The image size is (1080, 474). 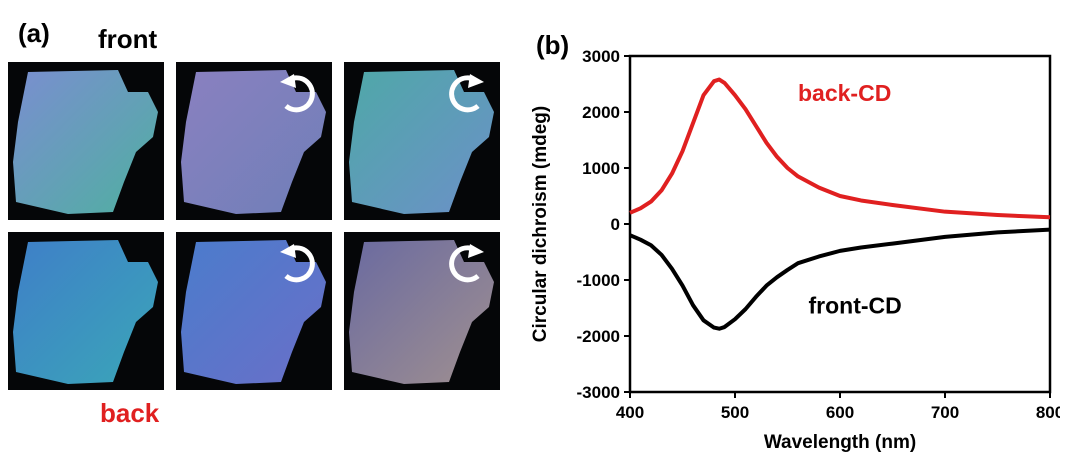 I want to click on y-axis-label: Circular dichroism (mdeg), so click(x=540, y=224).